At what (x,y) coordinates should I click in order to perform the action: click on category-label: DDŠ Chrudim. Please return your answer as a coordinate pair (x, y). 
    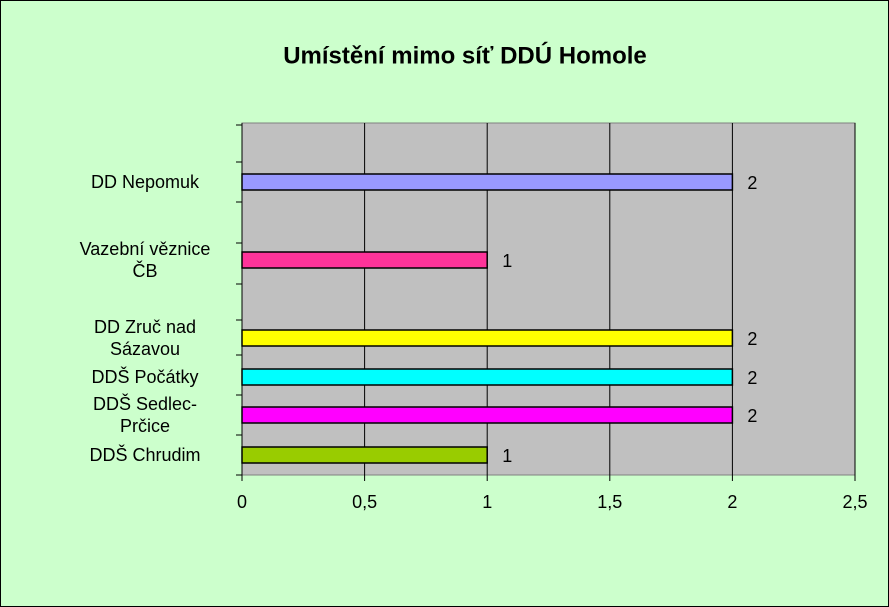
    Looking at the image, I should click on (145, 455).